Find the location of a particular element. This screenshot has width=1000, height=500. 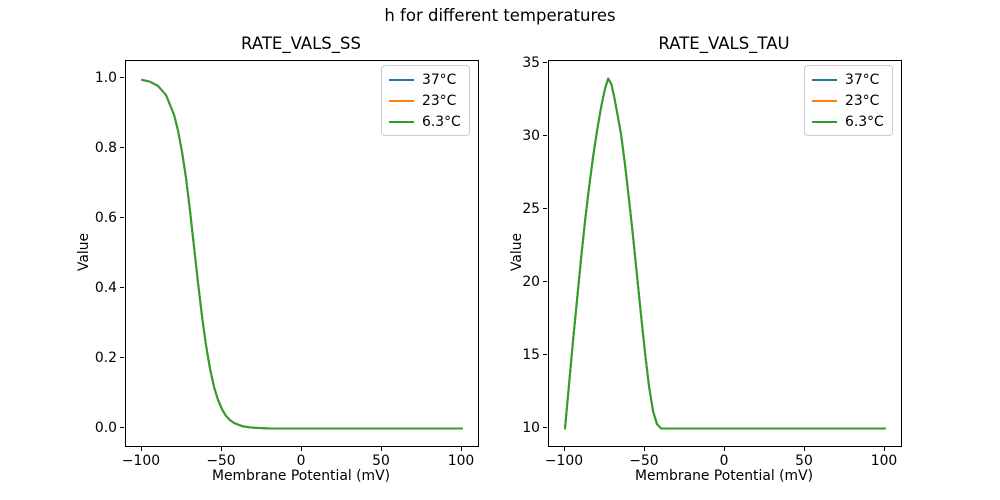

y-tick-label: 20 is located at coordinates (531, 281).